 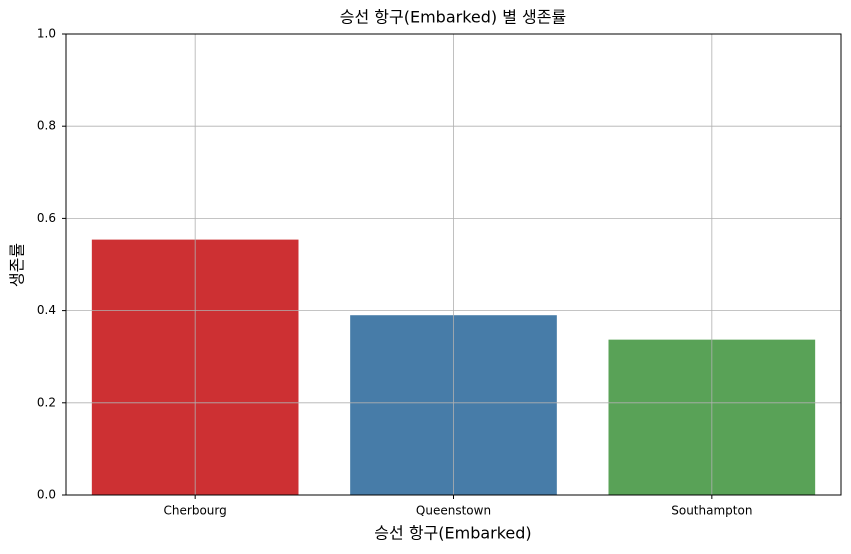 What do you see at coordinates (17, 265) in the screenshot?
I see `y-axis-label: 생존률` at bounding box center [17, 265].